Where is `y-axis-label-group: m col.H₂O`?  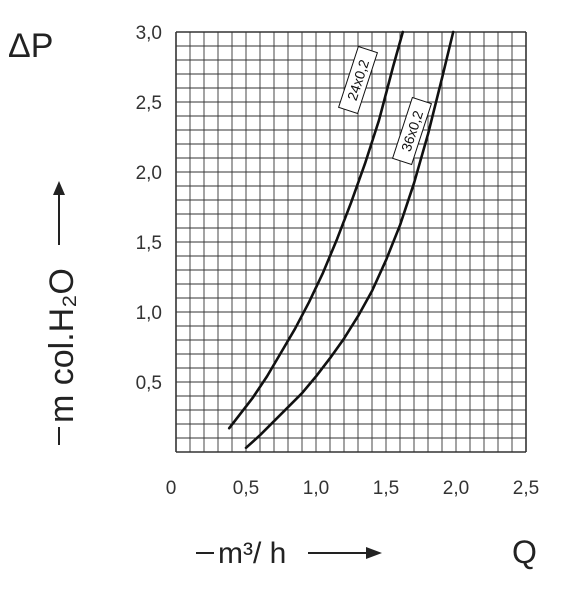 y-axis-label-group: m col.H₂O is located at coordinates (62, 313).